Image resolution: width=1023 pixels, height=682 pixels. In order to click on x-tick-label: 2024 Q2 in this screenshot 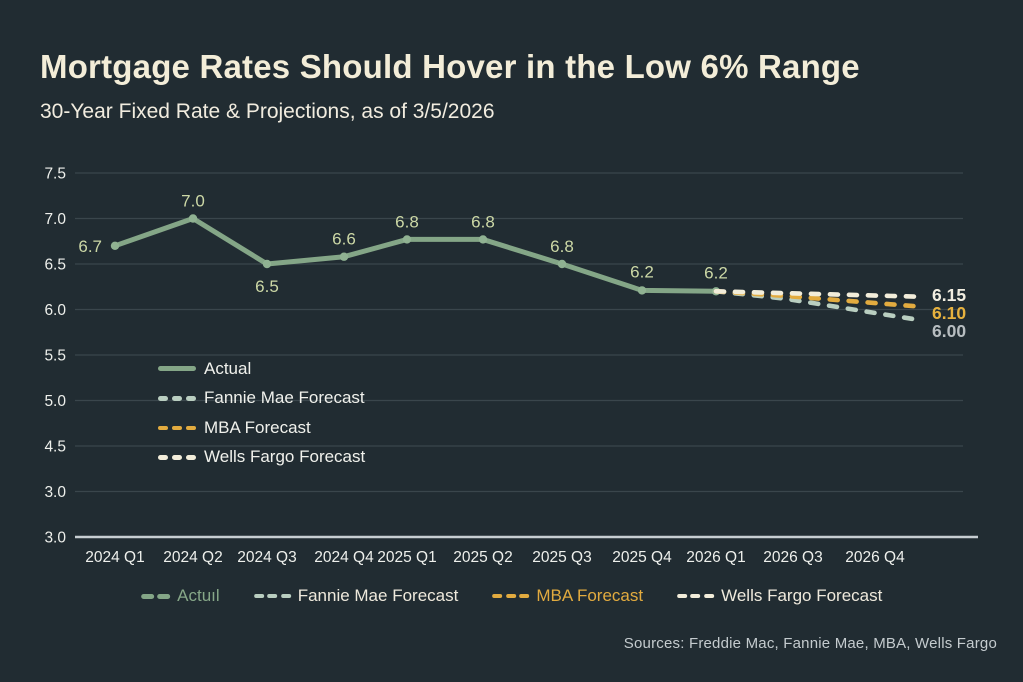, I will do `click(192, 557)`.